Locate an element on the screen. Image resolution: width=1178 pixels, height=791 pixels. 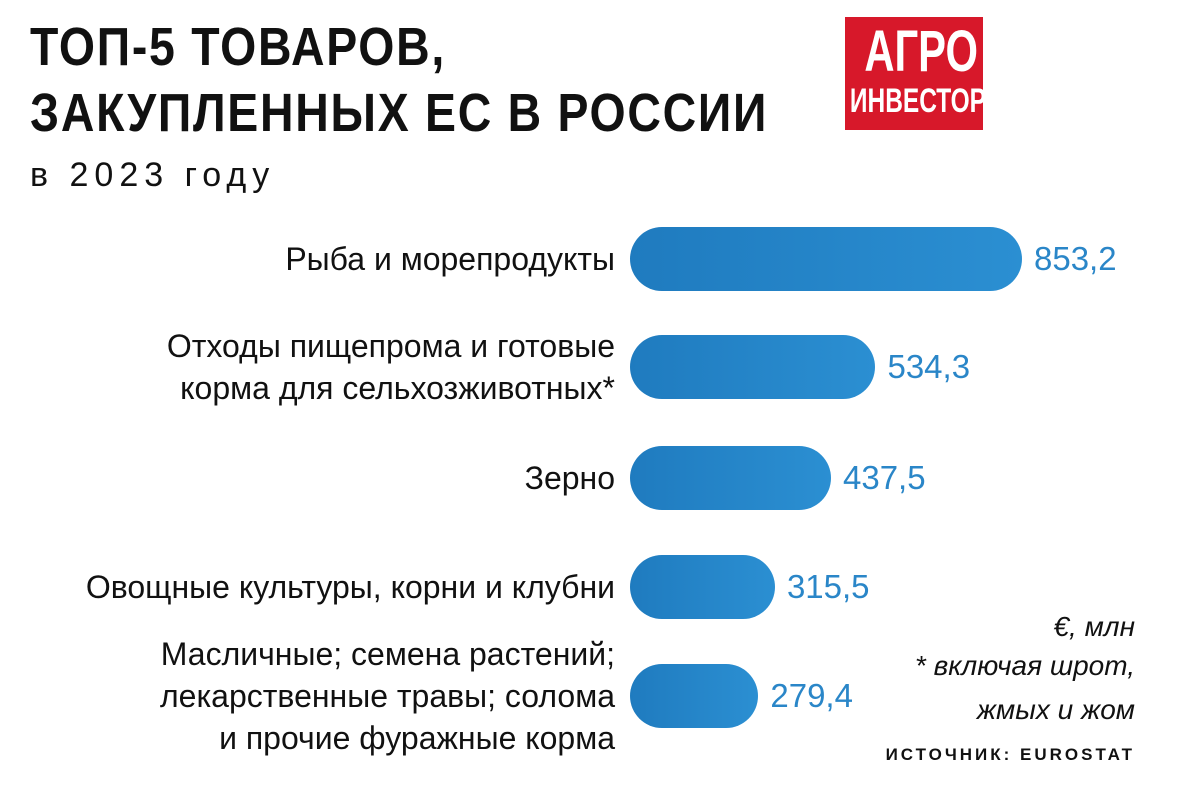
chart-subtitle: в 2023 году is located at coordinates (153, 175).